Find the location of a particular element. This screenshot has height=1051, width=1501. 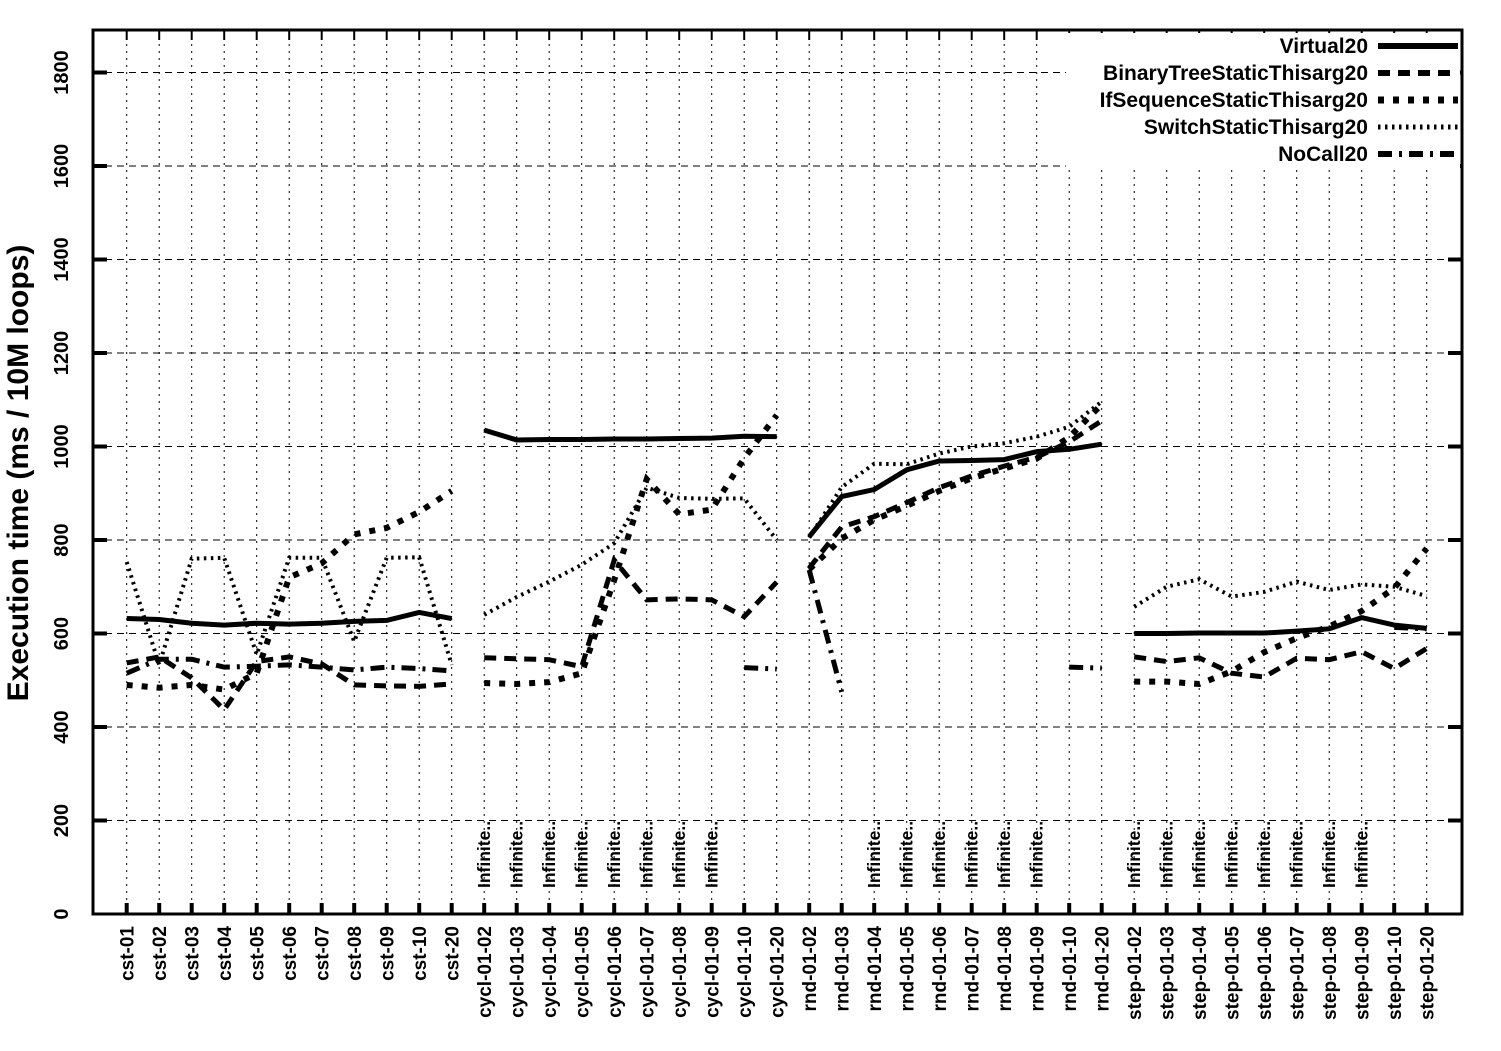

x-tick-label: step-01-05 is located at coordinates (1233, 973).